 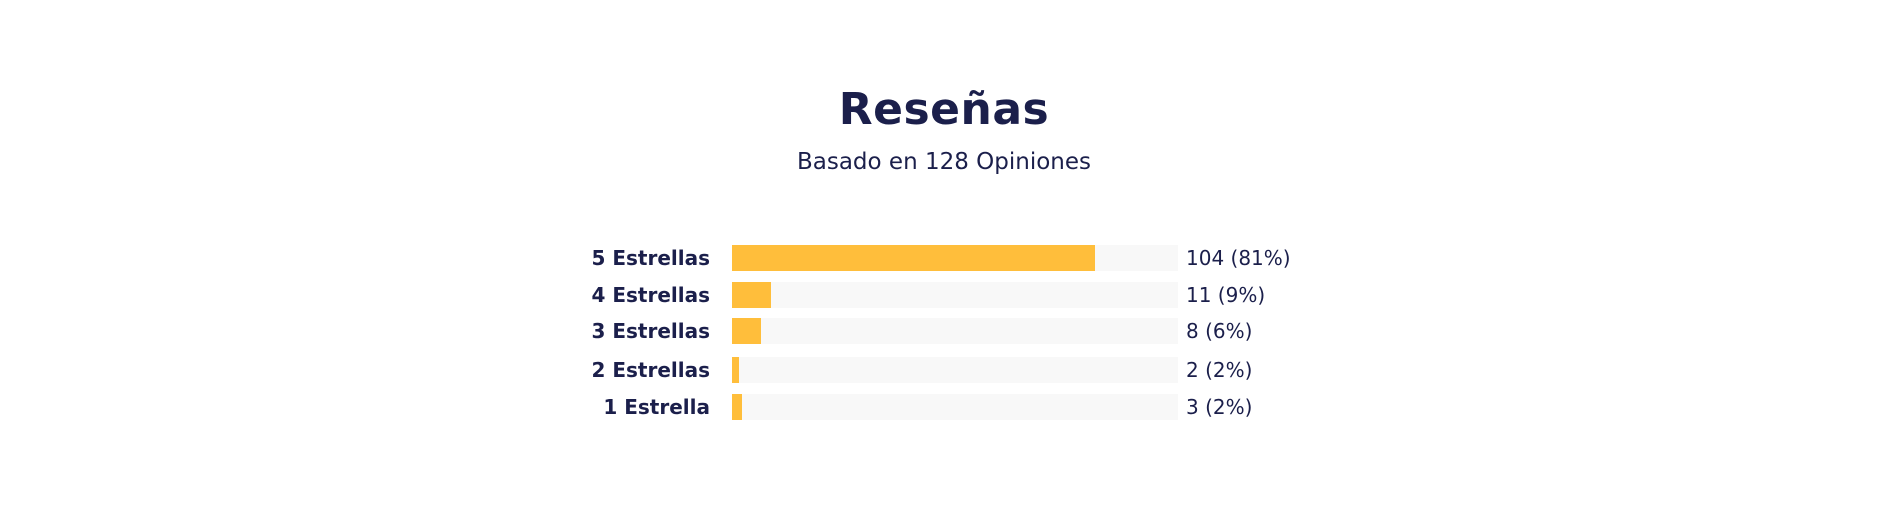 I want to click on rating-row-count: 2 (2%), so click(x=1219, y=370).